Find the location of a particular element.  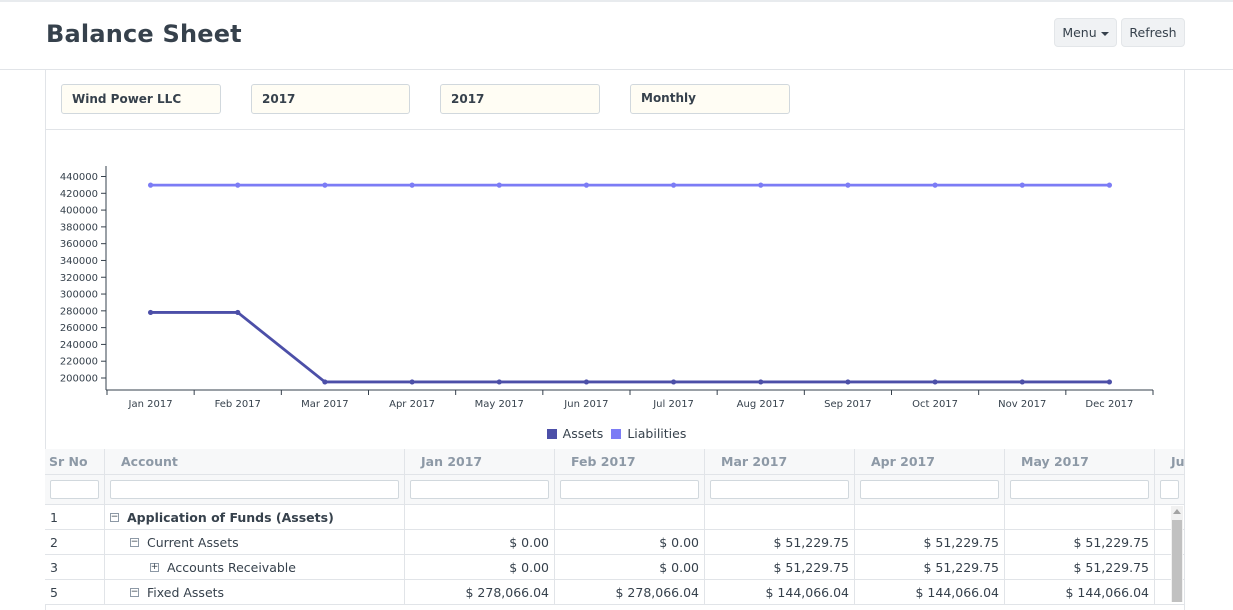

scroll-up-icon is located at coordinates (1177, 511).